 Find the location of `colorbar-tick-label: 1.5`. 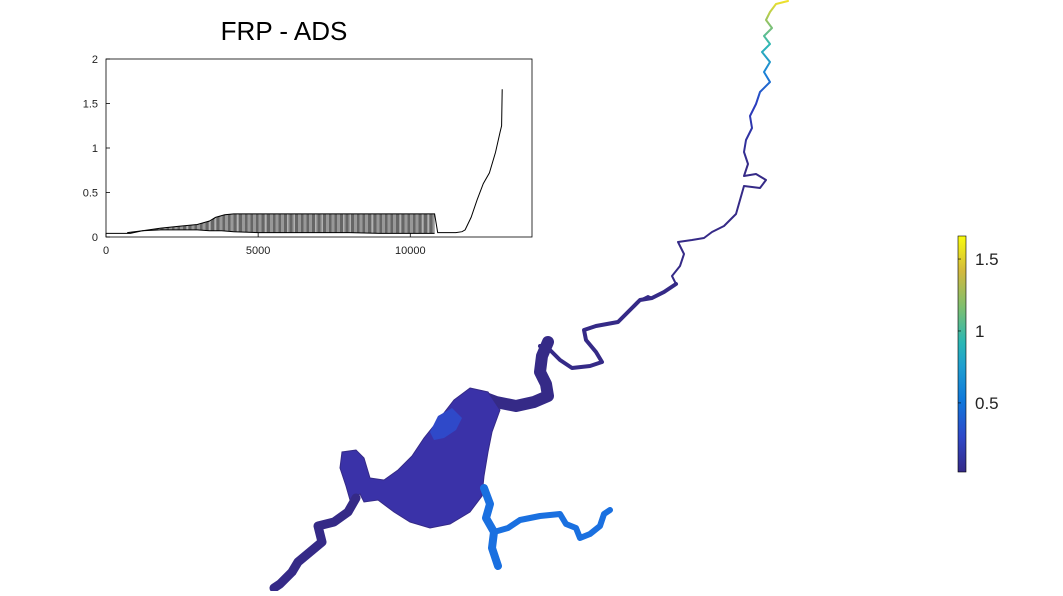

colorbar-tick-label: 1.5 is located at coordinates (987, 259).